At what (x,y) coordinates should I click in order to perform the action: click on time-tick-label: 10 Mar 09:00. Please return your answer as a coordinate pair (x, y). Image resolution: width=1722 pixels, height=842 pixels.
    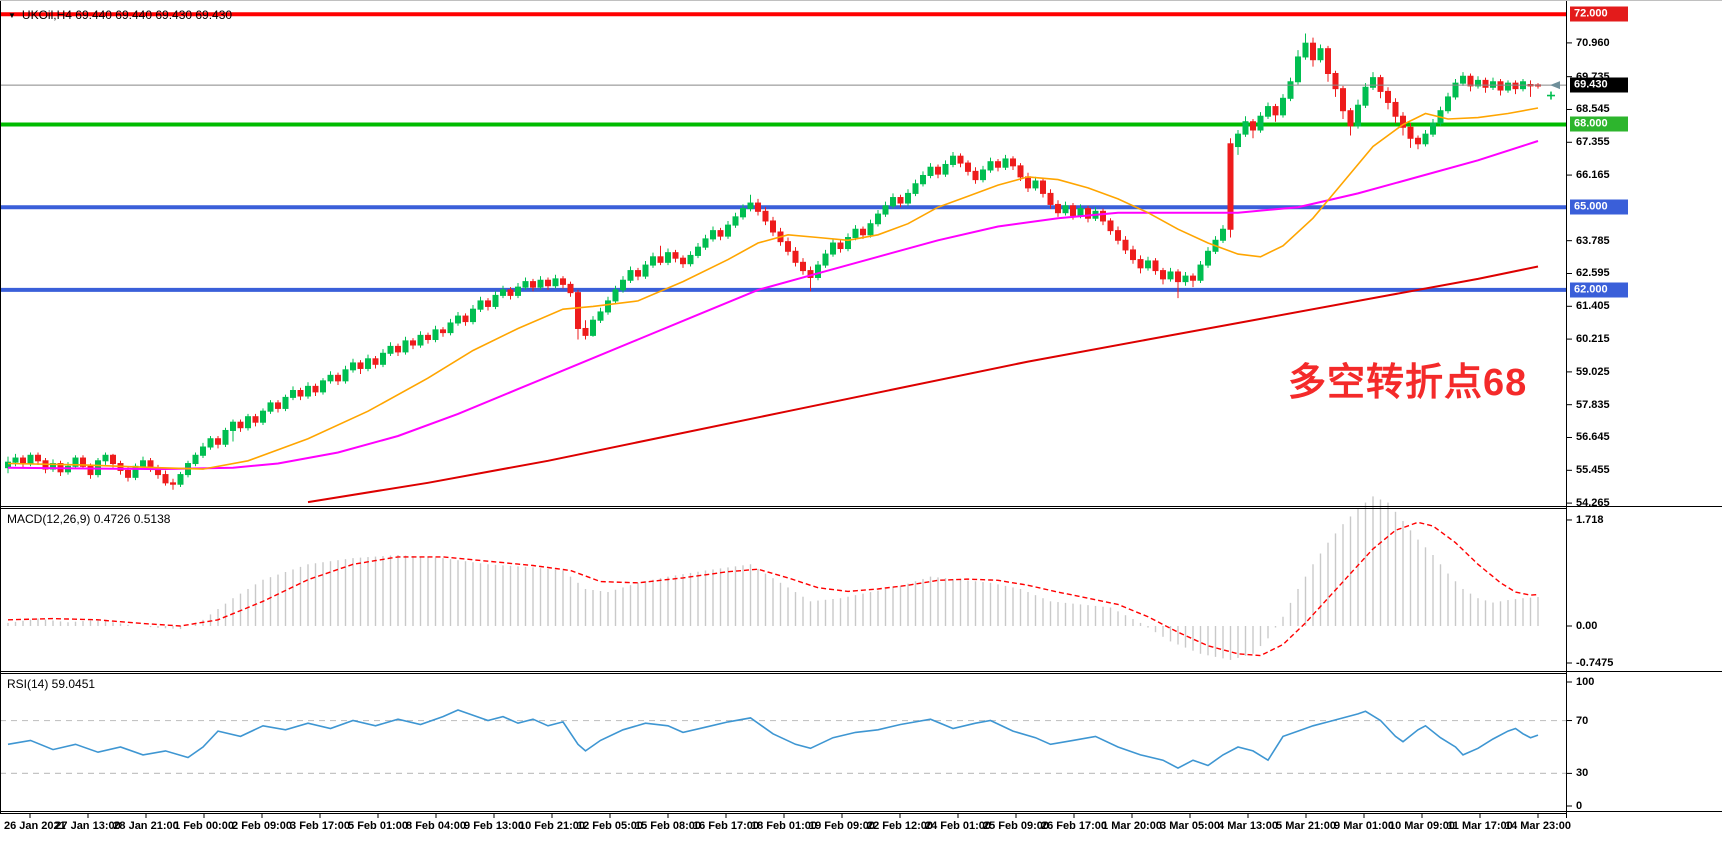
    Looking at the image, I should click on (1422, 826).